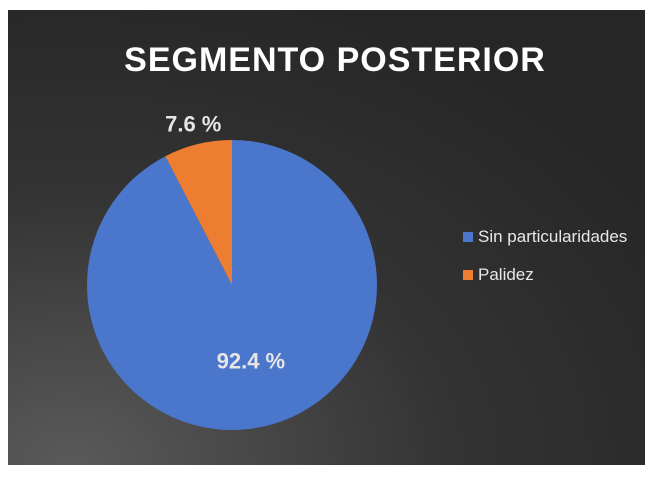 This screenshot has height=477, width=655. I want to click on legend-item: Sin particularidades, so click(553, 237).